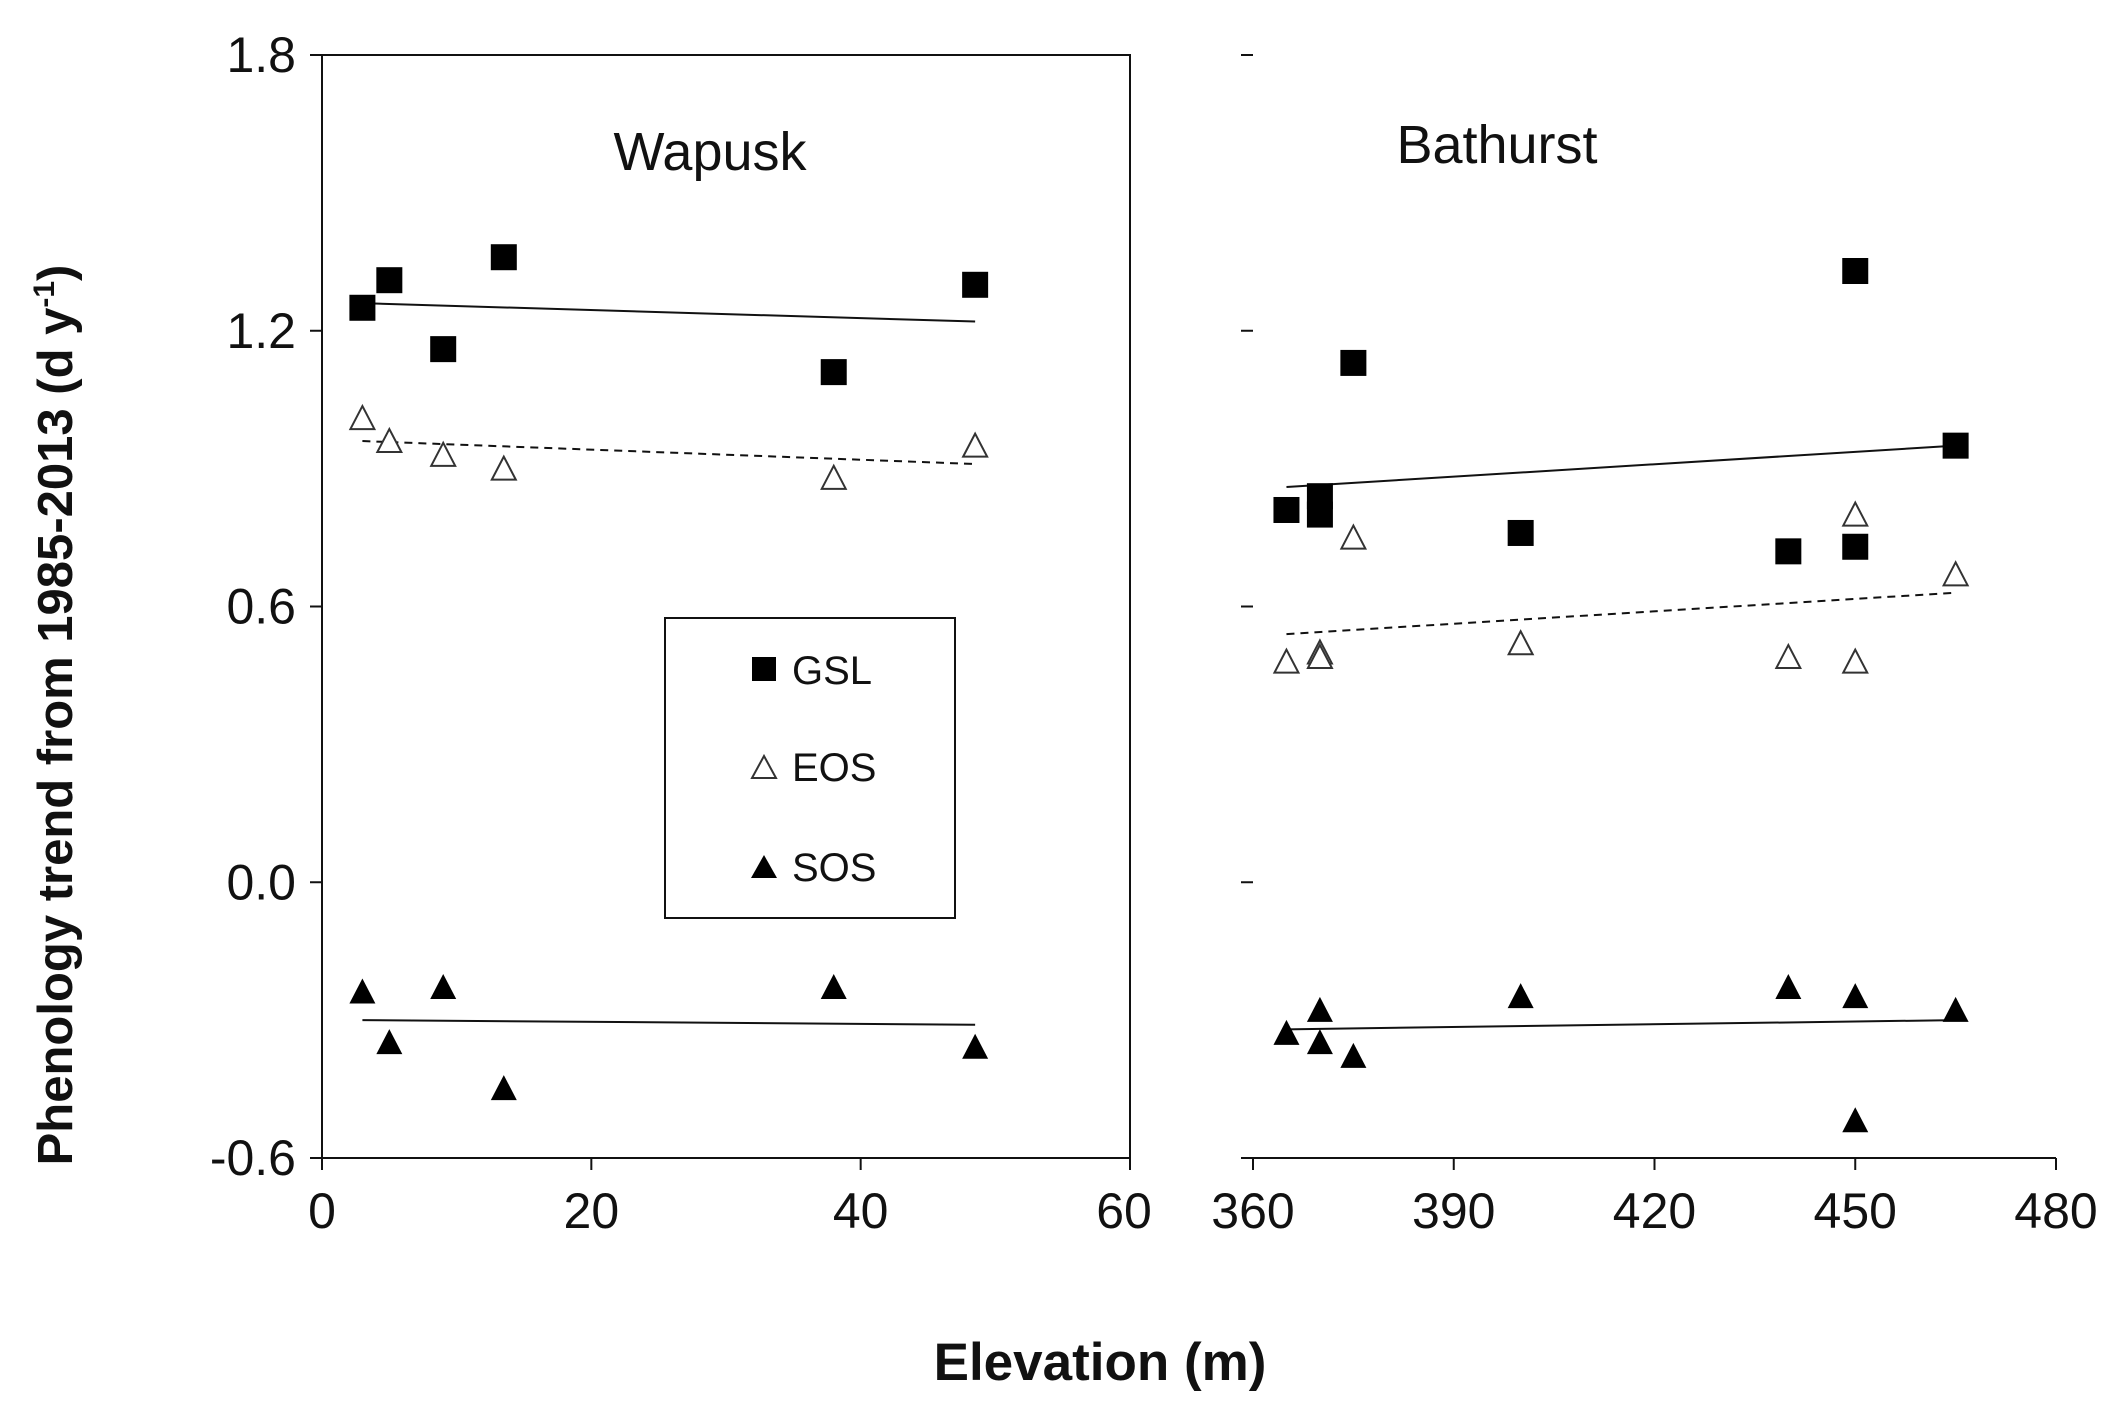 This screenshot has width=2124, height=1422. Describe the element at coordinates (1654, 1211) in the screenshot. I see `x-tick-label: 420` at that location.